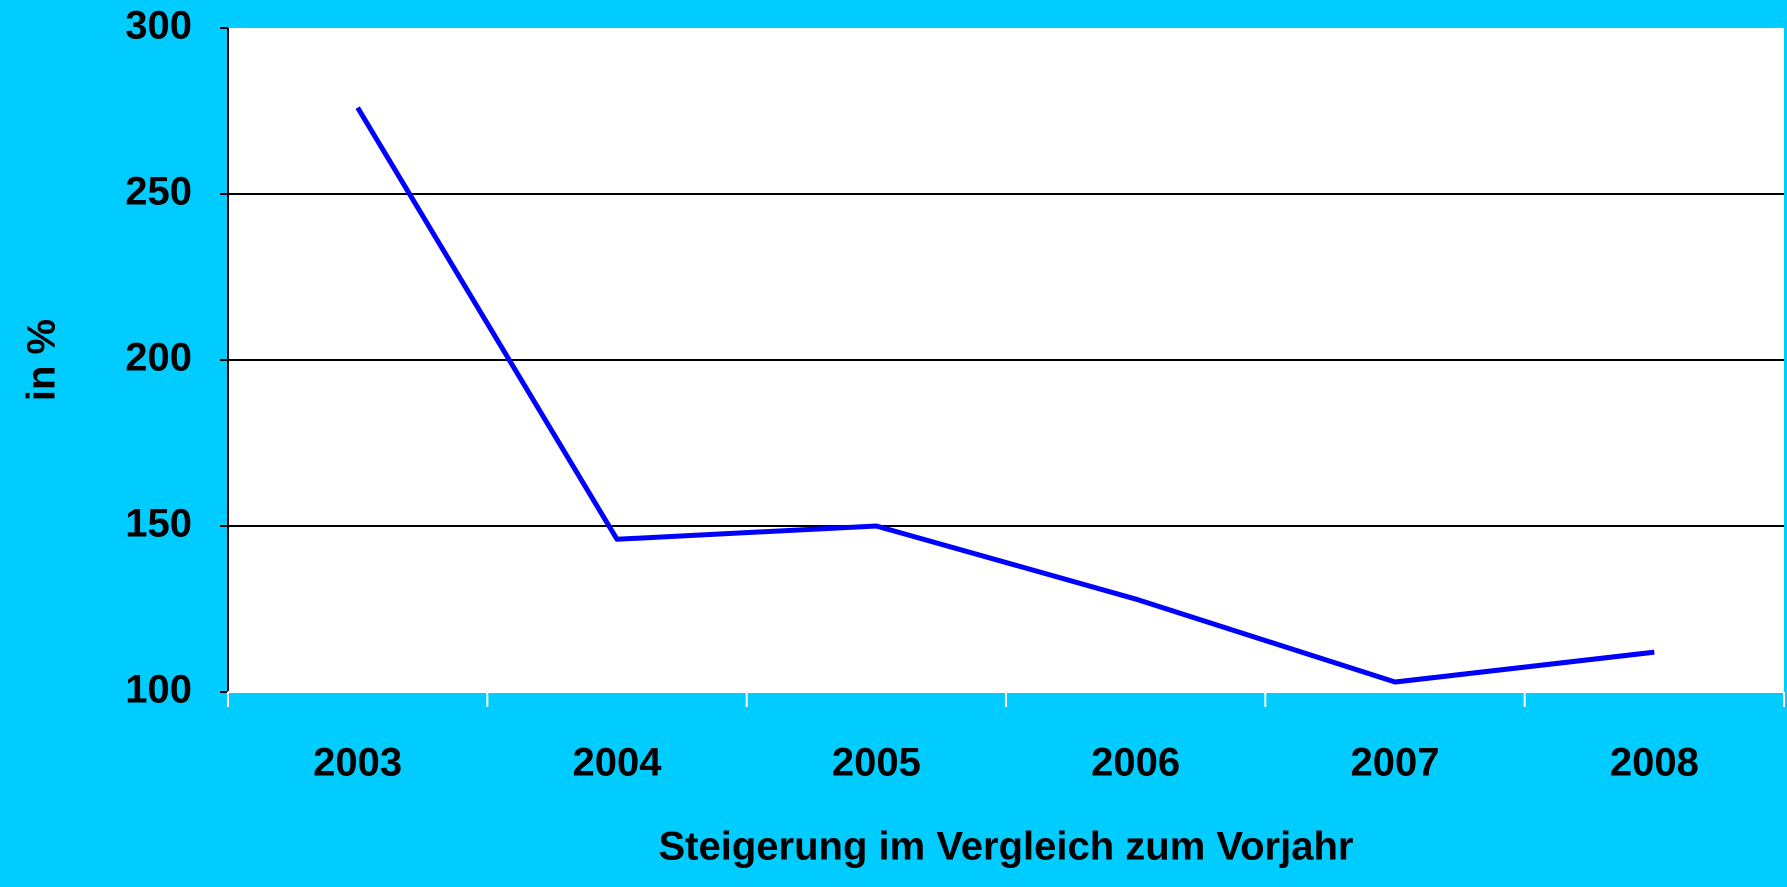 Image resolution: width=1787 pixels, height=887 pixels. What do you see at coordinates (1135, 763) in the screenshot?
I see `x-tick-label: 2006` at bounding box center [1135, 763].